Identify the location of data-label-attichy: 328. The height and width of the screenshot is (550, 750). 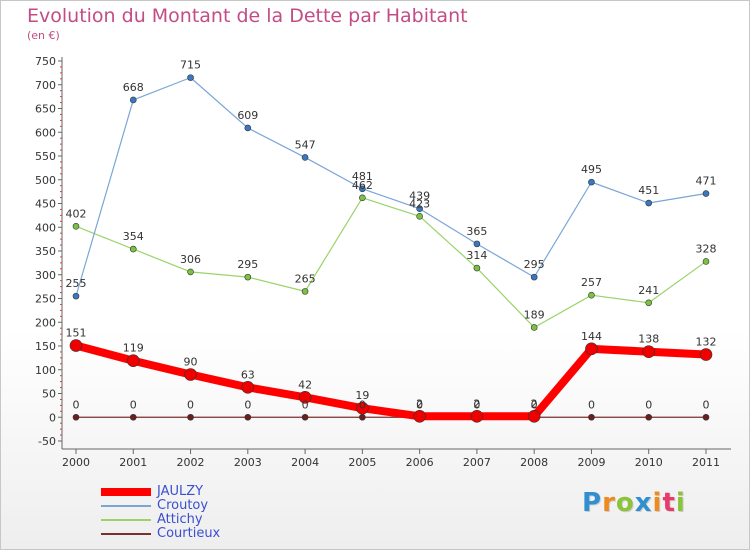
(706, 248).